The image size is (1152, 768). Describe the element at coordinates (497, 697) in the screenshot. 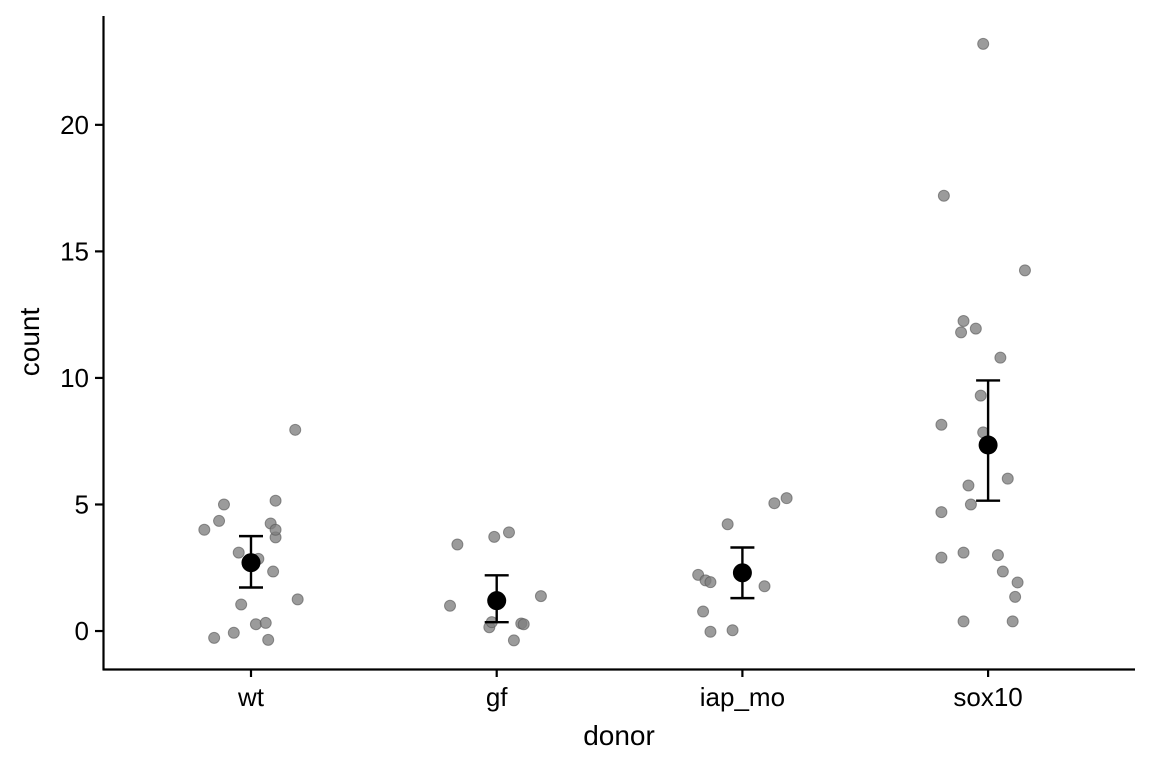

I see `x-tick-label: gf` at that location.